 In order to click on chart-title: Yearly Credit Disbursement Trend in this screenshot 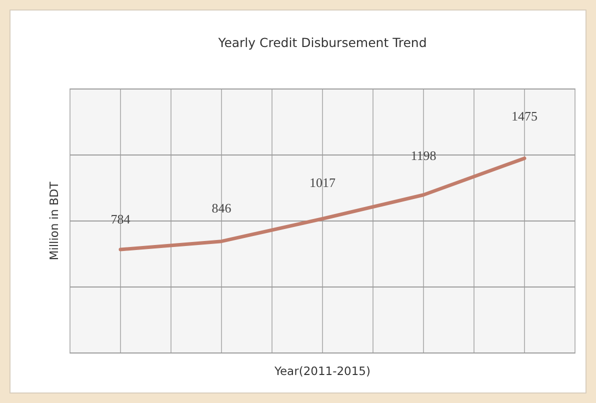, I will do `click(322, 42)`.